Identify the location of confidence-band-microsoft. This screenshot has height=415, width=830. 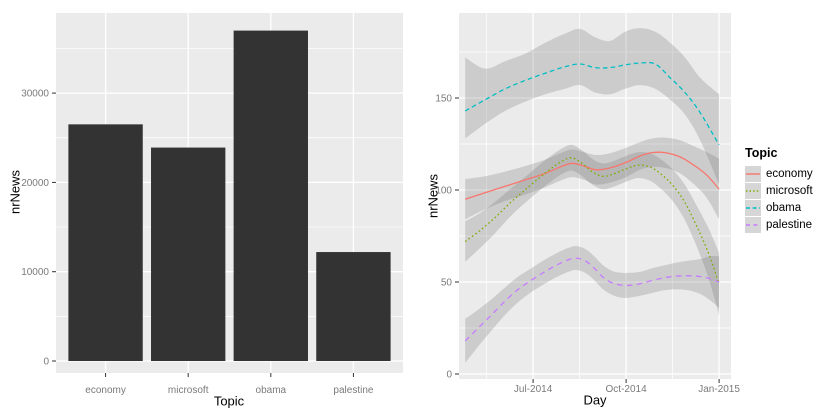
(592, 230).